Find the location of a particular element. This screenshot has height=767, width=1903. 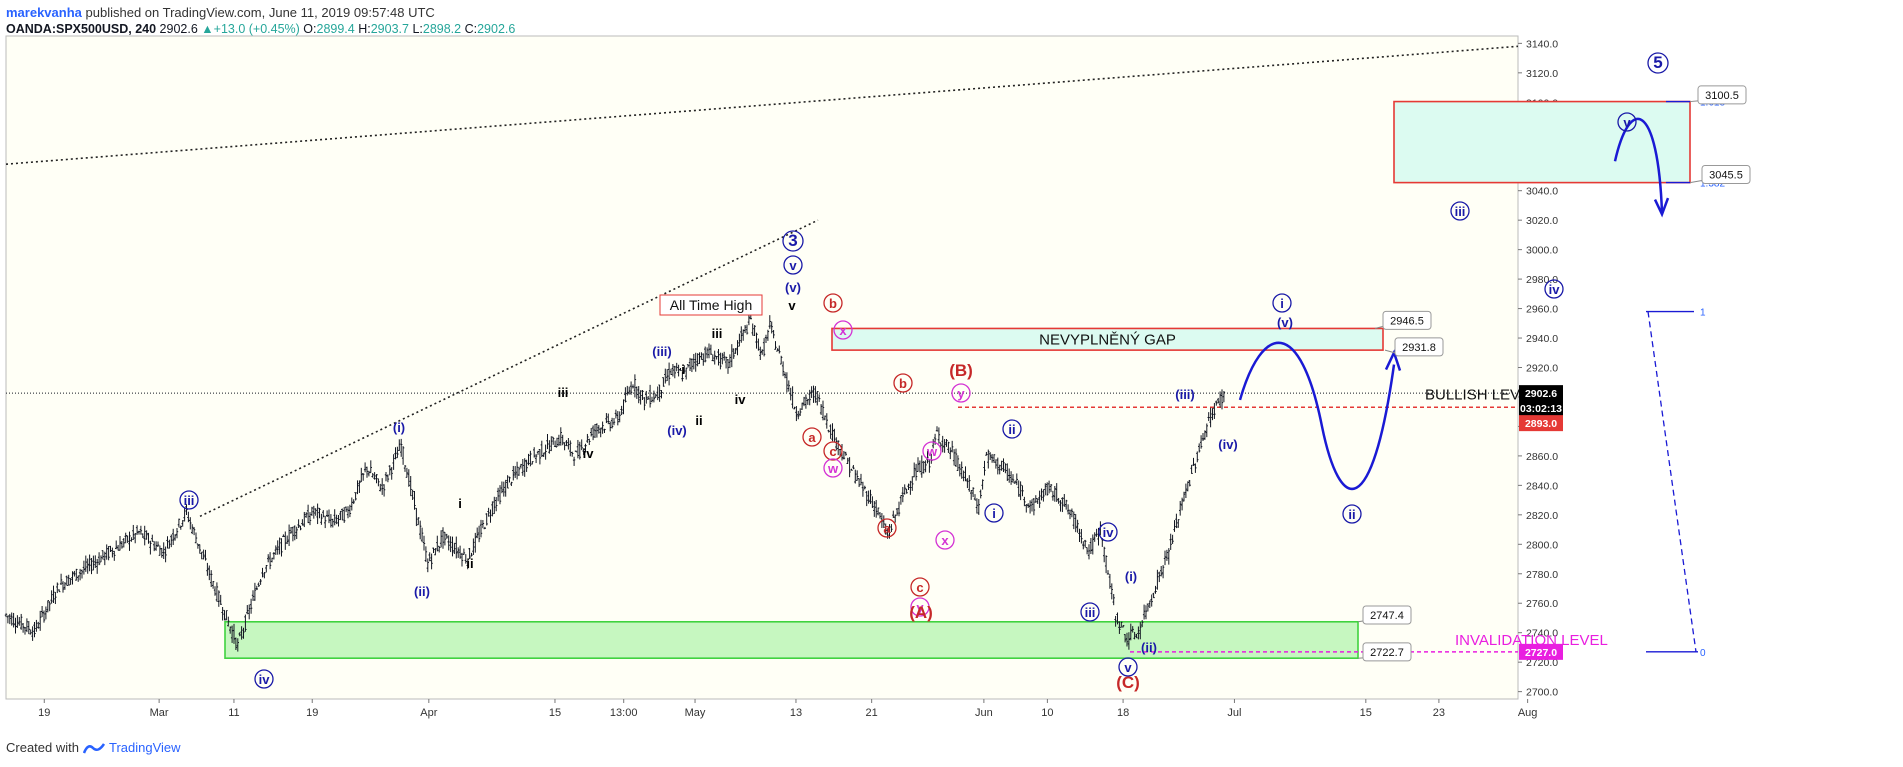

target-zone-zone is located at coordinates (1542, 142).